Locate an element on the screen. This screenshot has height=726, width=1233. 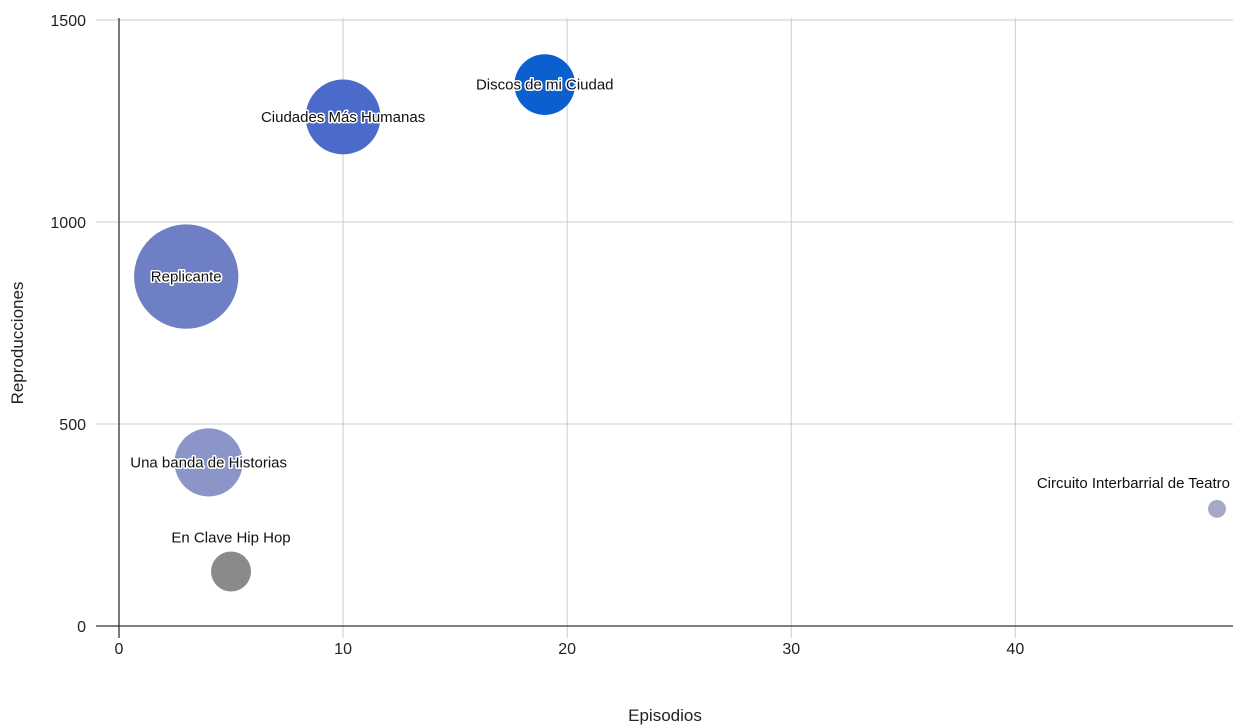
x-axis-title: Episodios is located at coordinates (665, 715).